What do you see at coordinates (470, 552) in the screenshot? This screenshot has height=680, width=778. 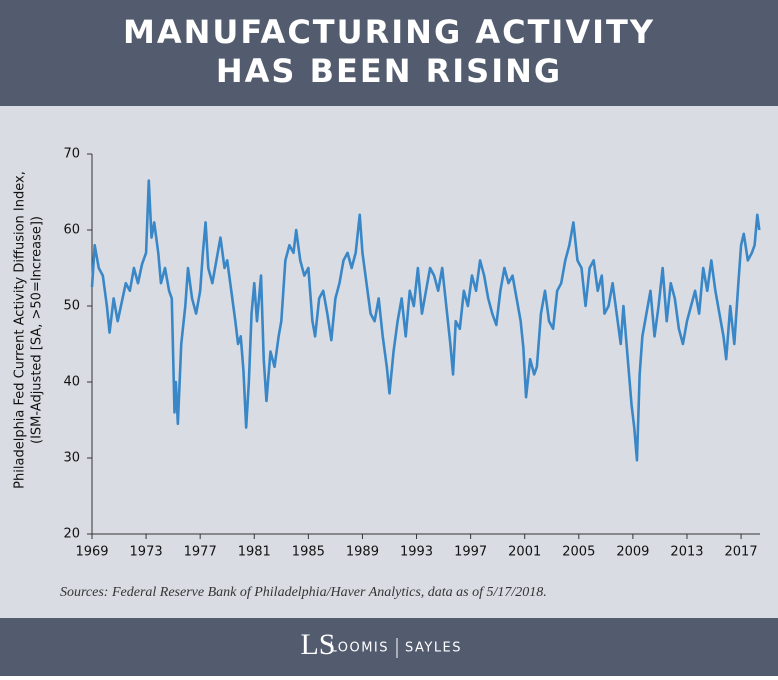 I see `x-tick-label: 1997` at bounding box center [470, 552].